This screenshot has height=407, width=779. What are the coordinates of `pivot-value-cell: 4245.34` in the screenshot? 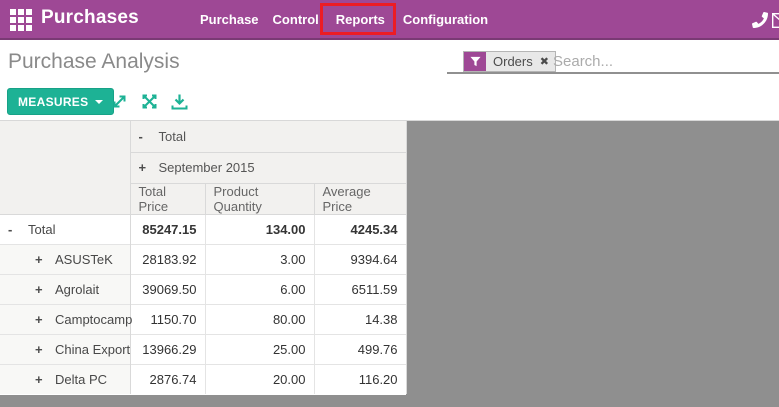 It's located at (360, 229).